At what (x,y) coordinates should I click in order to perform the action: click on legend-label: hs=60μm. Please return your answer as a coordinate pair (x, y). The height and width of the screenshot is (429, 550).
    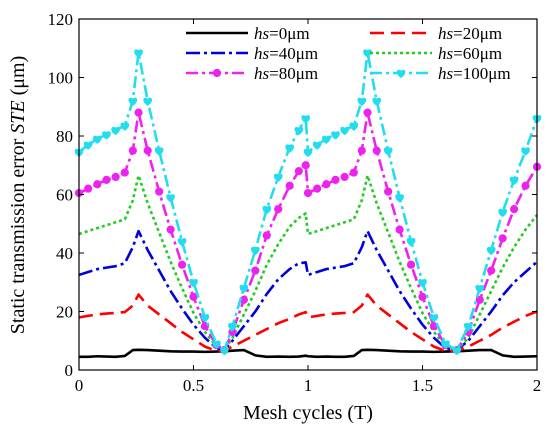
    Looking at the image, I should click on (470, 53).